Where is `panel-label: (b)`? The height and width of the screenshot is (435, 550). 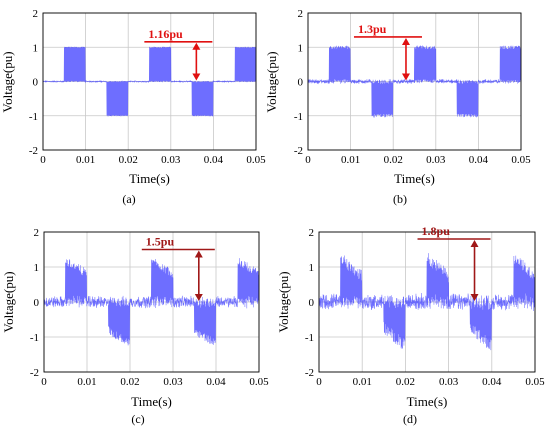 panel-label: (b) is located at coordinates (400, 199).